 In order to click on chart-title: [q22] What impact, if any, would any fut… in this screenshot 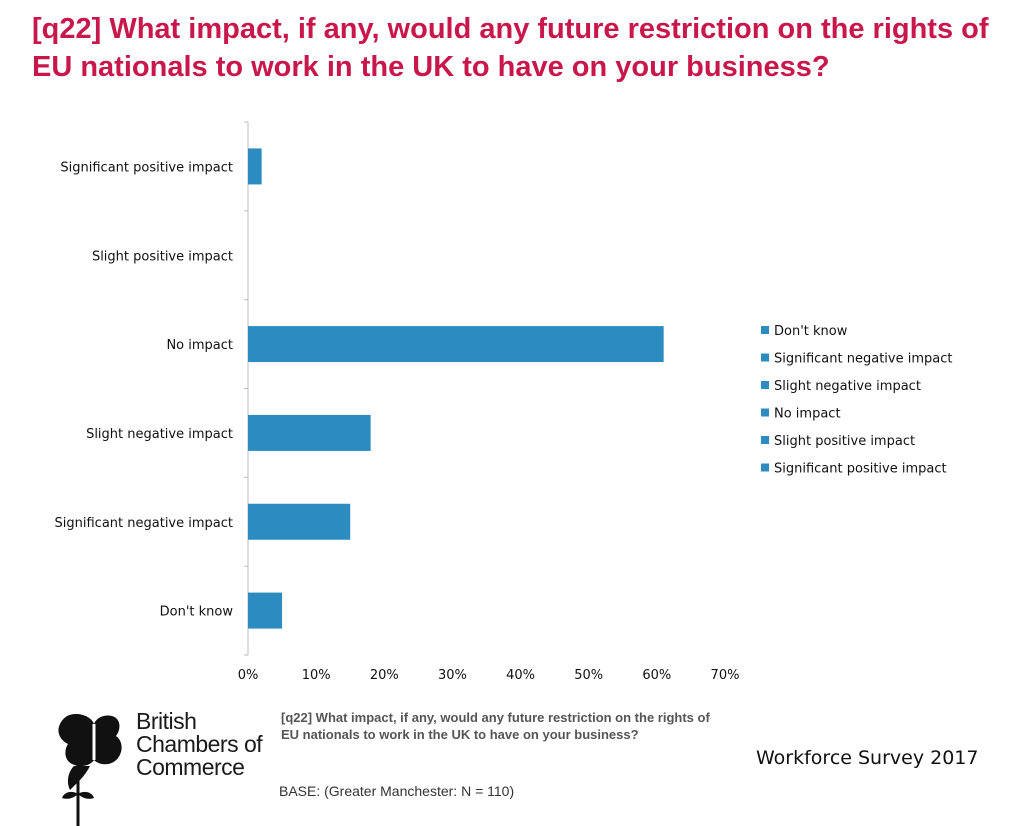, I will do `click(510, 48)`.